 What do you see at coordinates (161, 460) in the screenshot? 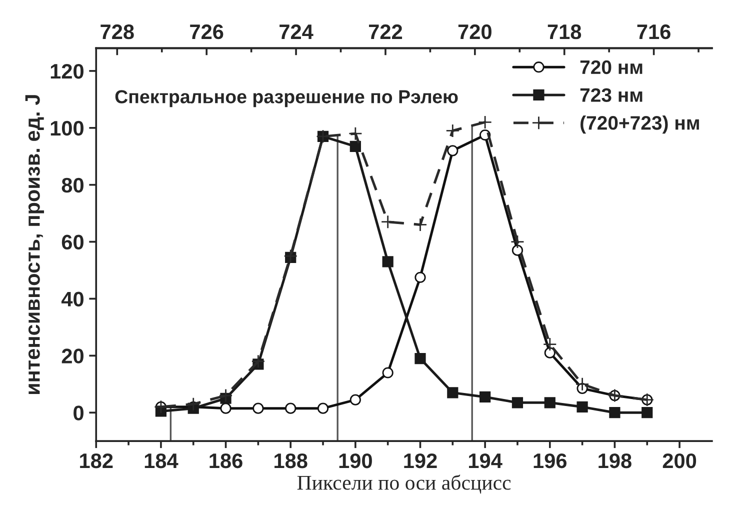
I see `x-tick-label: 184` at bounding box center [161, 460].